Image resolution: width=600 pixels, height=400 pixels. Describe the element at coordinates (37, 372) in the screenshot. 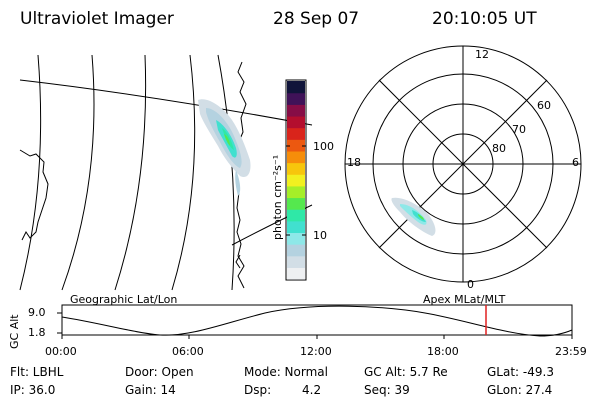

I see `info-flt: Flt: LBHL` at that location.